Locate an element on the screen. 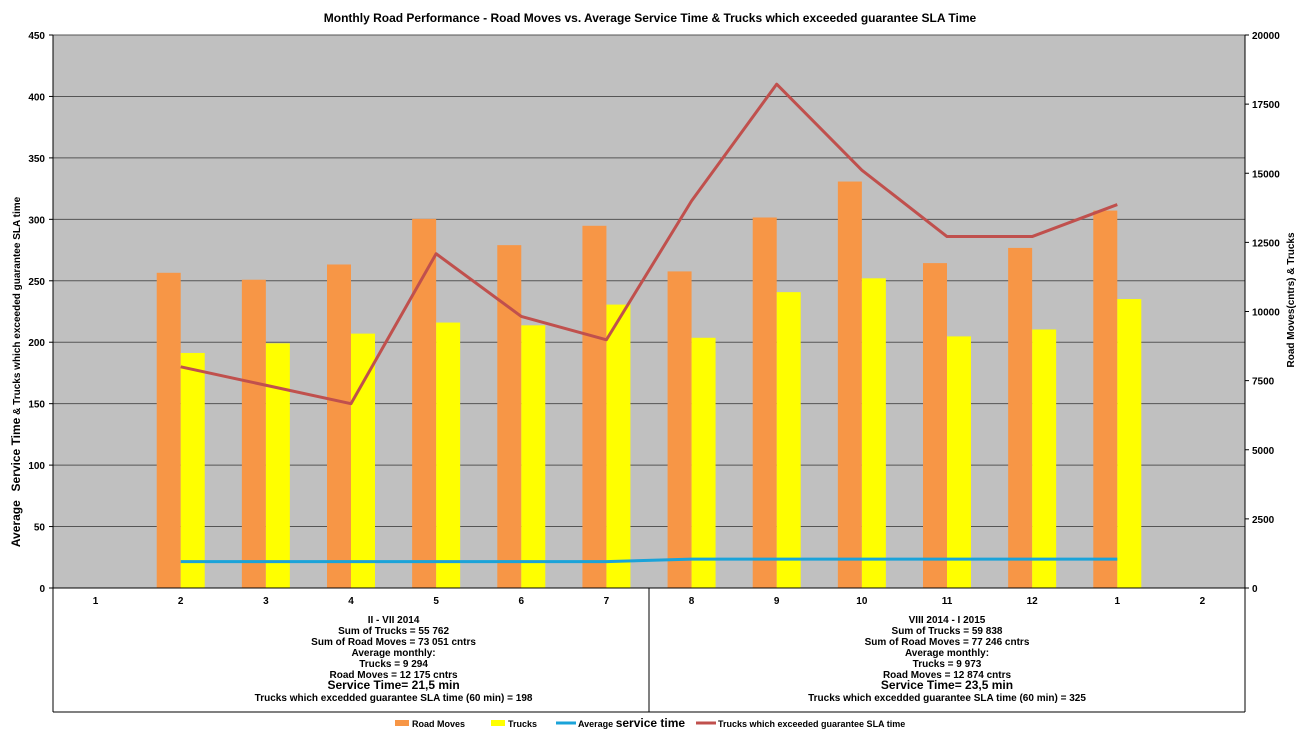 This screenshot has width=1309, height=729. category-label: 6 is located at coordinates (522, 601).